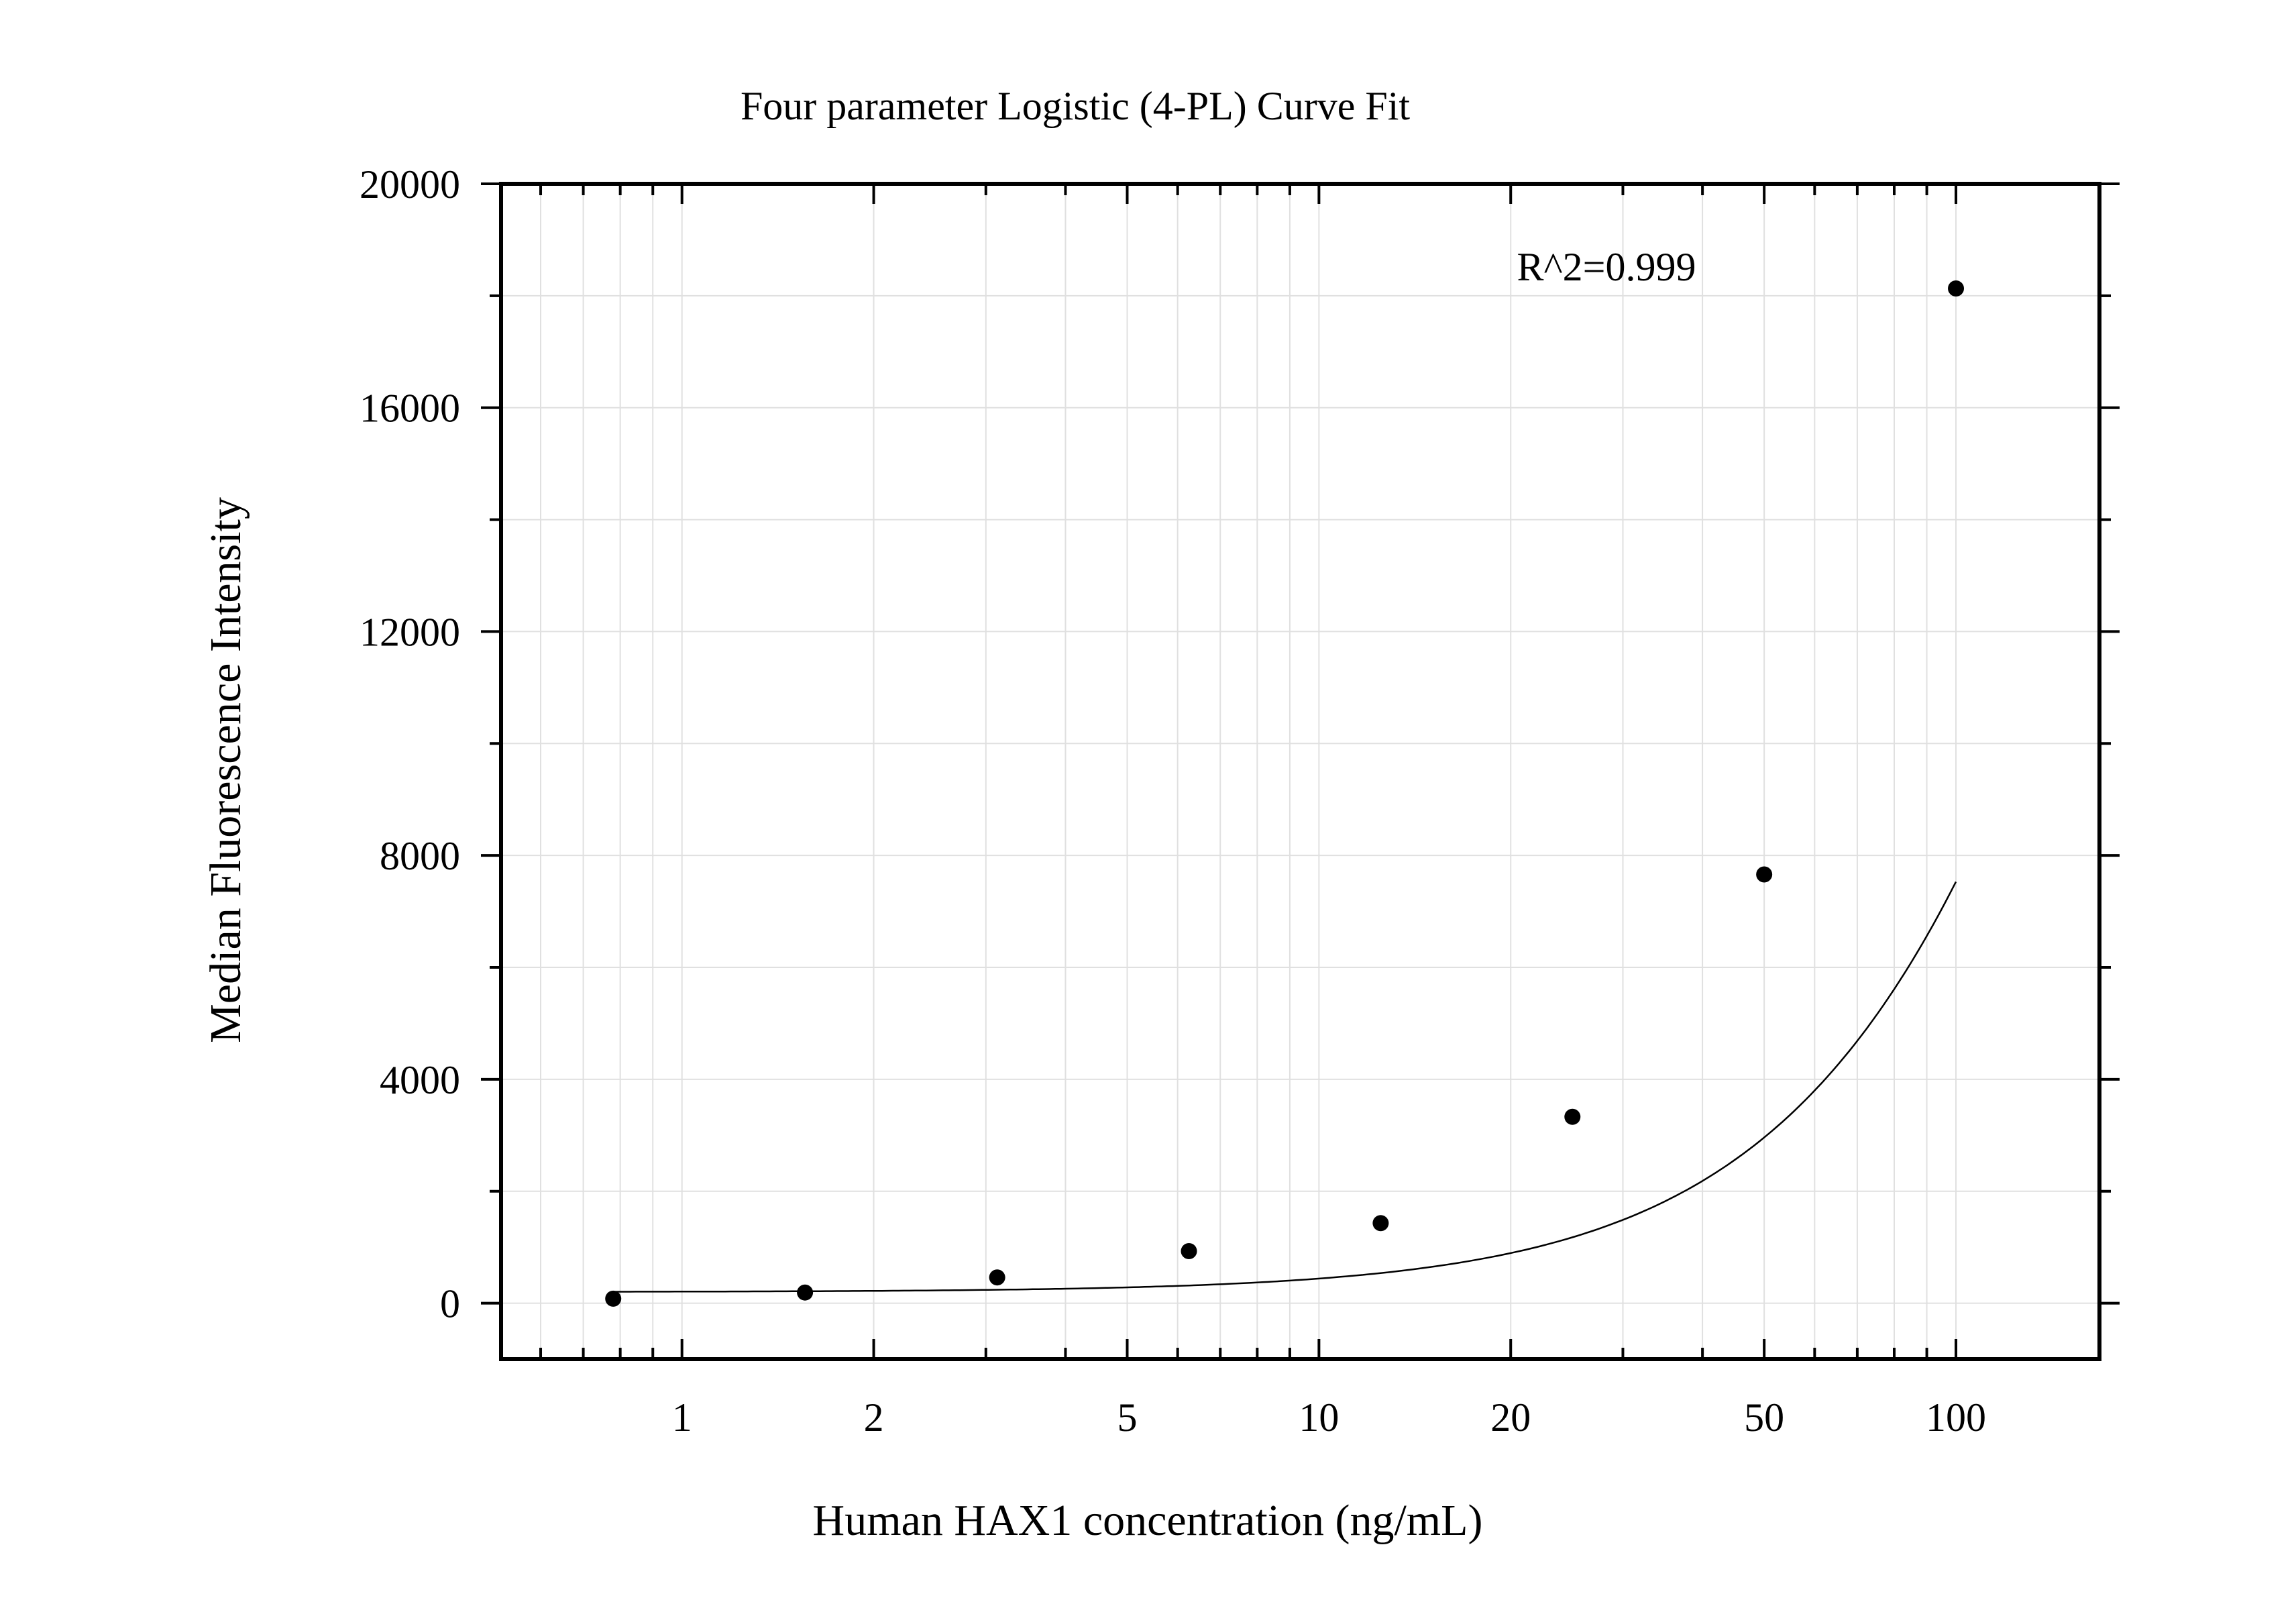  Describe the element at coordinates (450, 1304) in the screenshot. I see `y-tick-label: 0` at that location.